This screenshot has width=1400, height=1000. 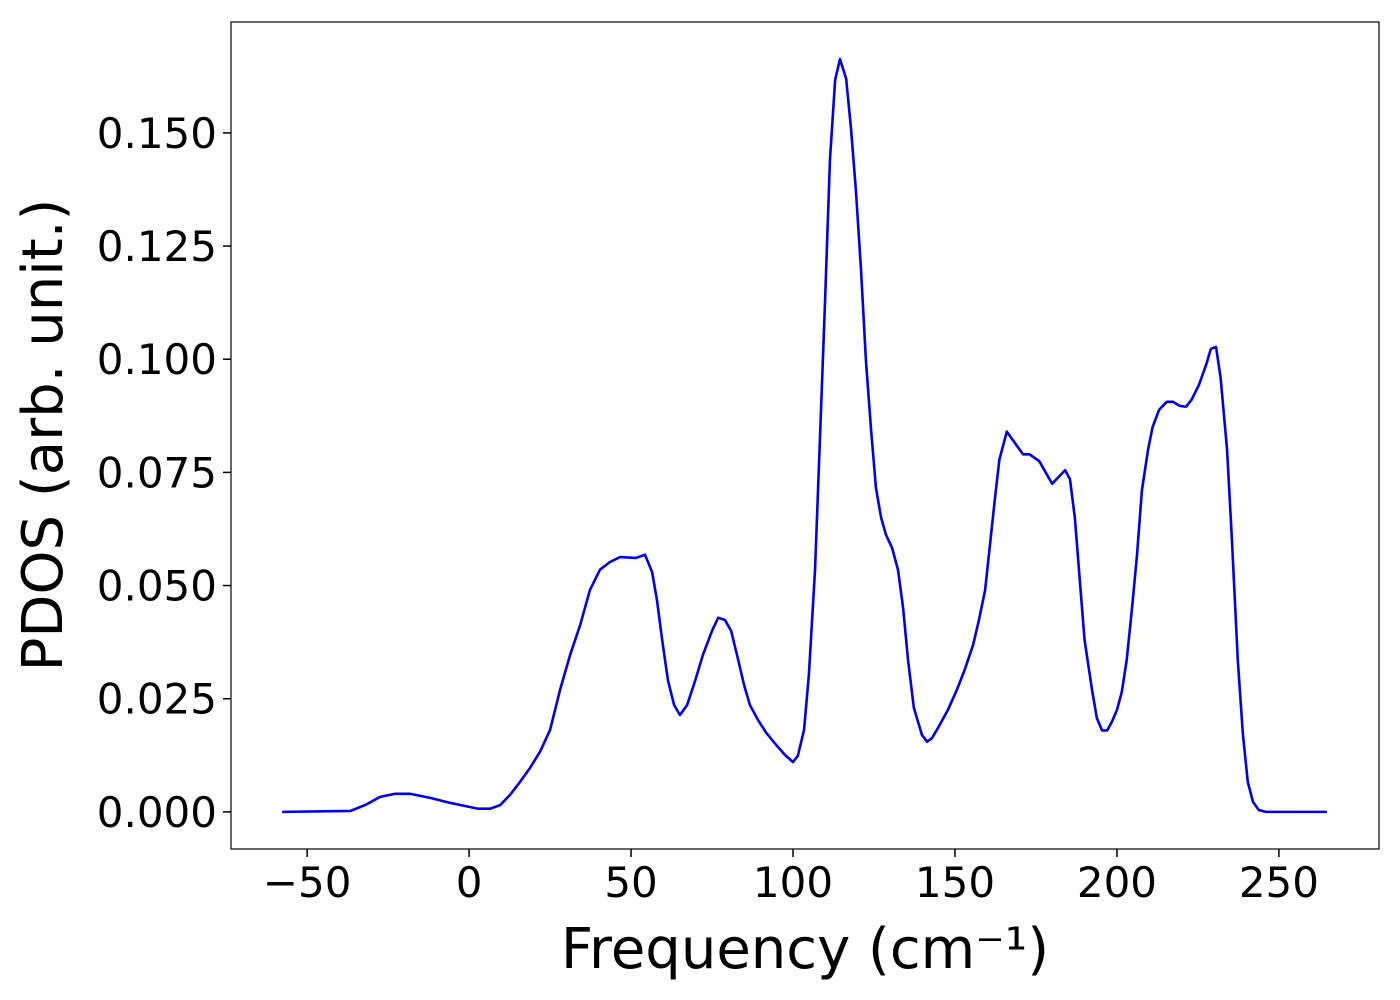 What do you see at coordinates (157, 246) in the screenshot?
I see `y-tick-label: 0.125` at bounding box center [157, 246].